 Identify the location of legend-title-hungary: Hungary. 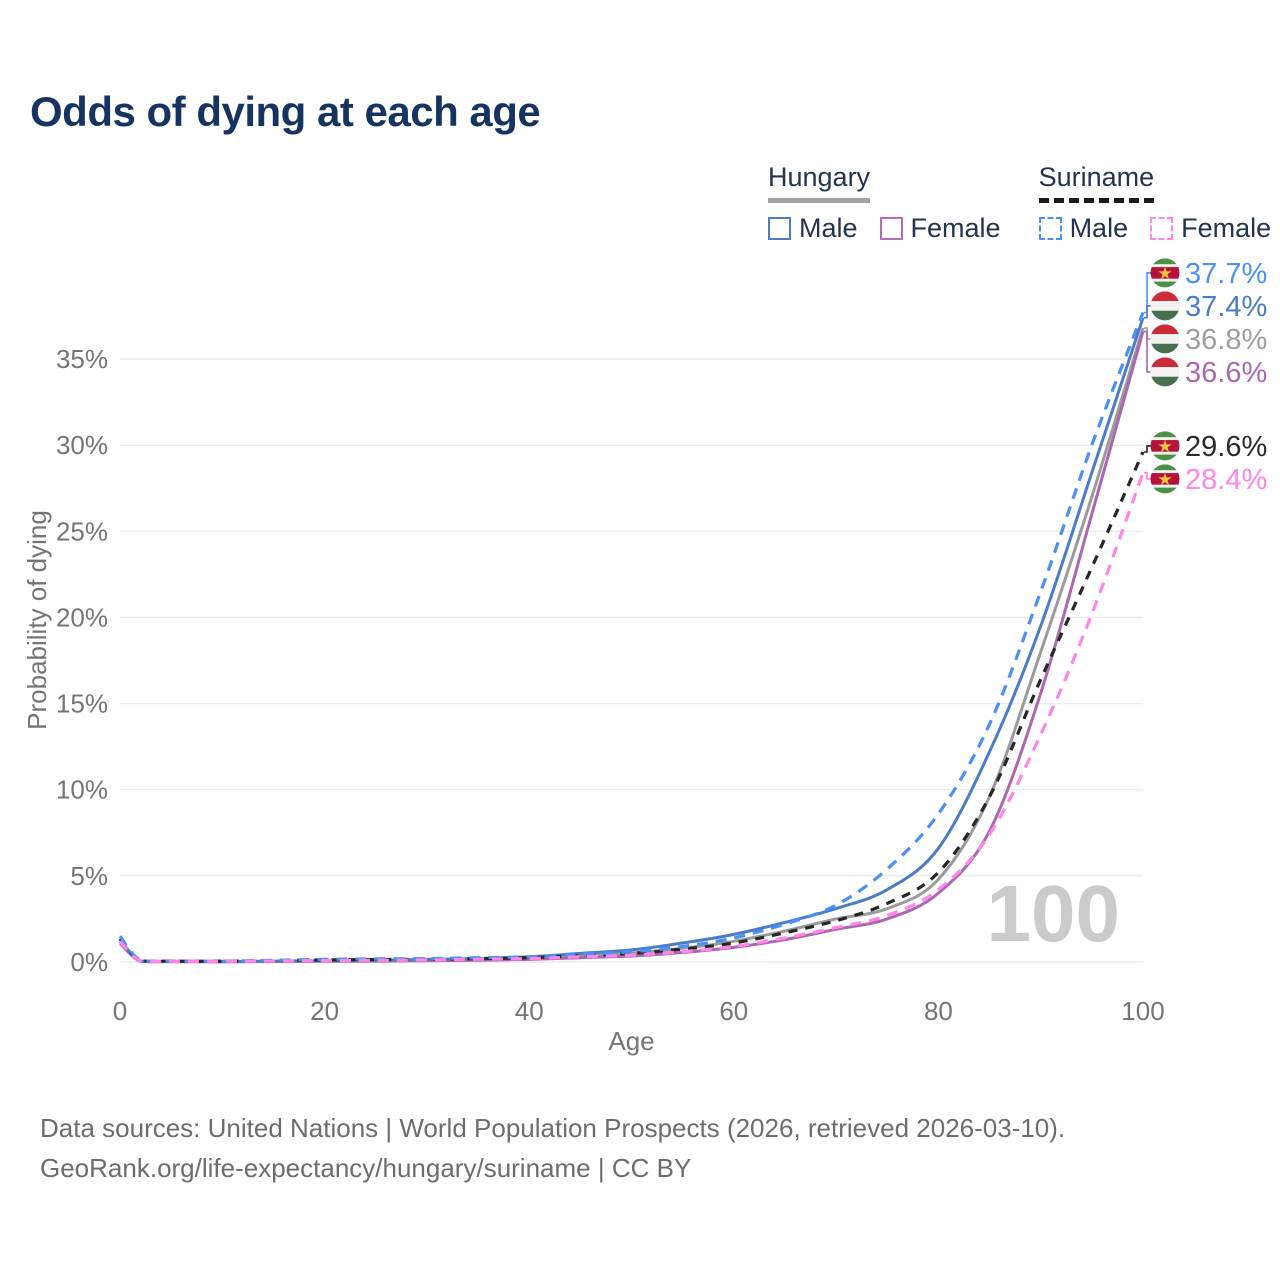
(819, 182).